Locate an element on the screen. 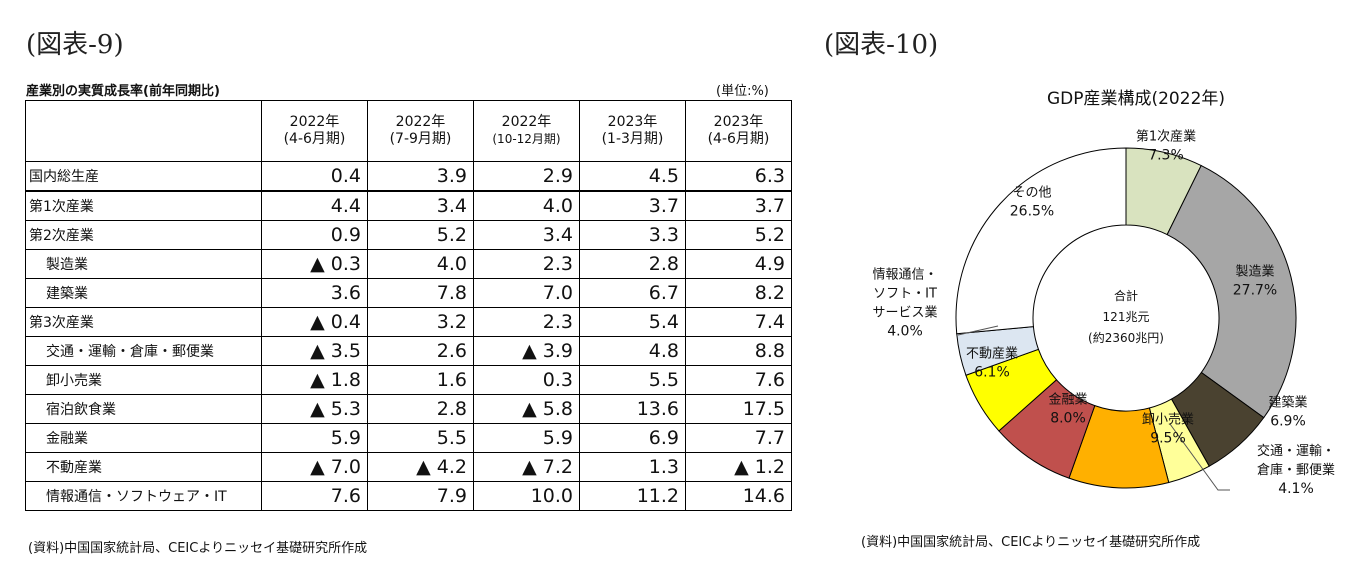 Image resolution: width=1371 pixels, height=584 pixels. table-row: 卸小売業 ▲ 1.8 1.6 0.3 5.5 7.6 is located at coordinates (408, 380).